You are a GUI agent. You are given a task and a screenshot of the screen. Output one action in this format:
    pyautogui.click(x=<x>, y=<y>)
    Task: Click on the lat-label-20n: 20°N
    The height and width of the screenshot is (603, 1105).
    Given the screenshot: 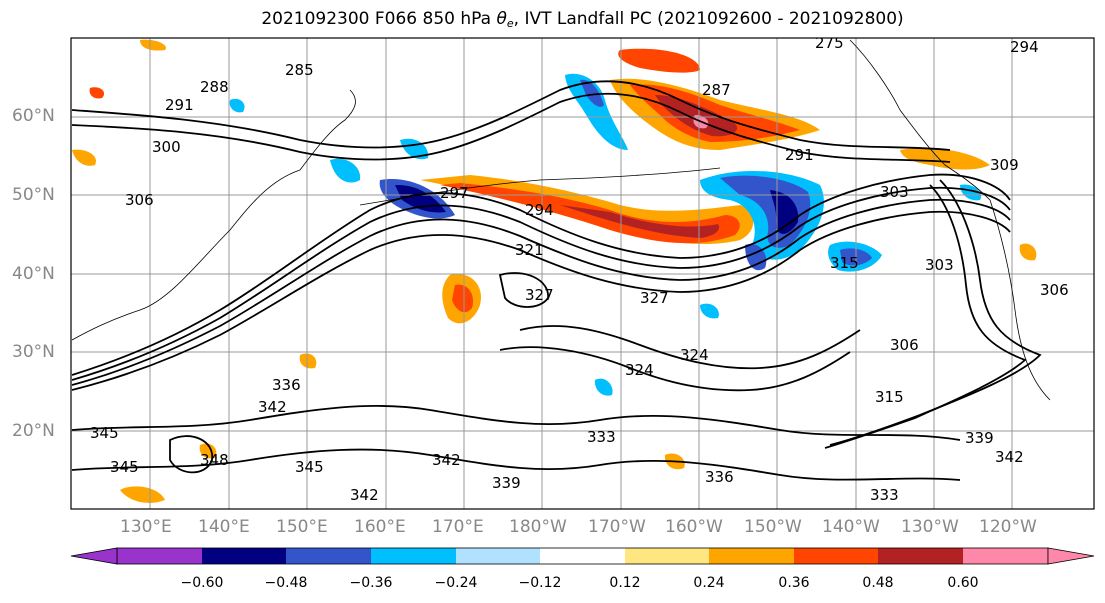 What is the action you would take?
    pyautogui.click(x=33, y=431)
    